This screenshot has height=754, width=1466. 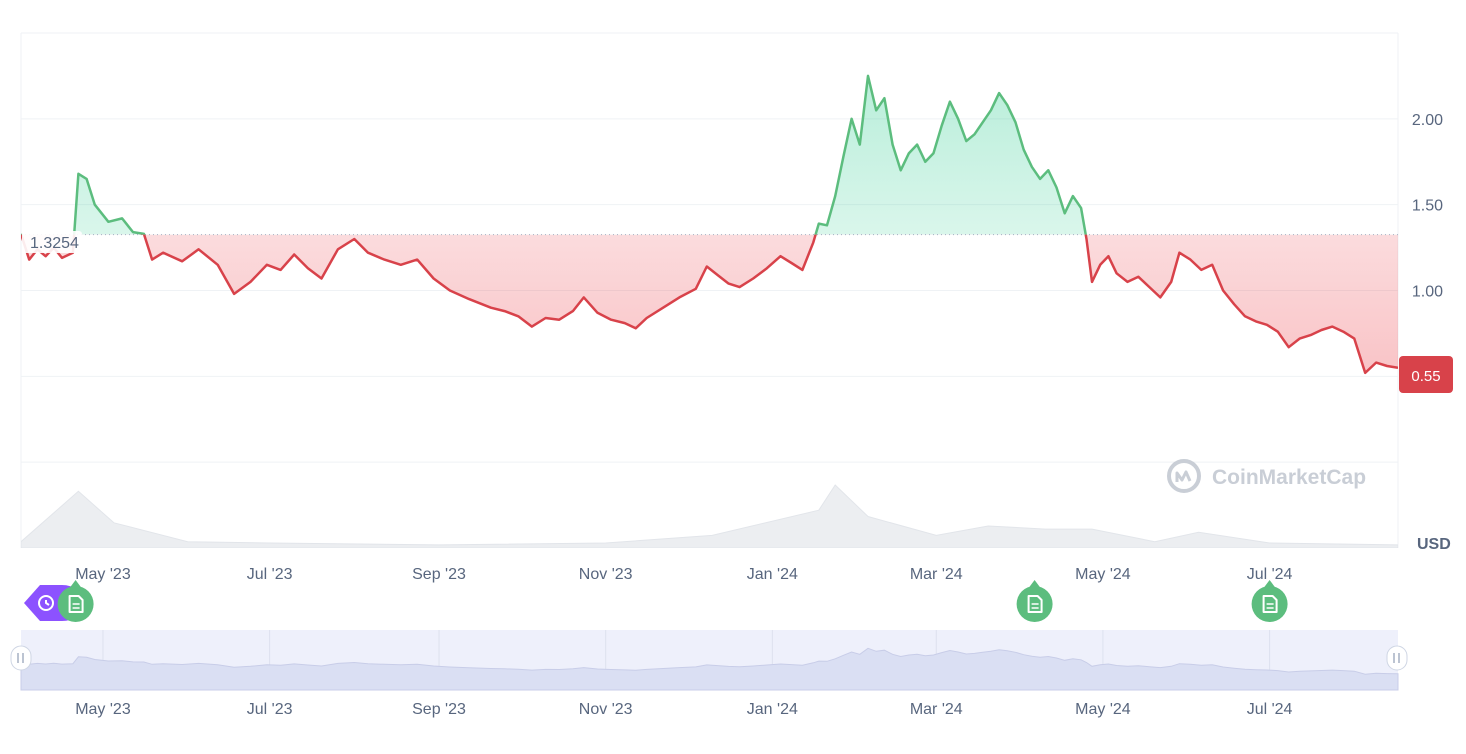 I want to click on y-tick-label: 2.00, so click(x=1427, y=120).